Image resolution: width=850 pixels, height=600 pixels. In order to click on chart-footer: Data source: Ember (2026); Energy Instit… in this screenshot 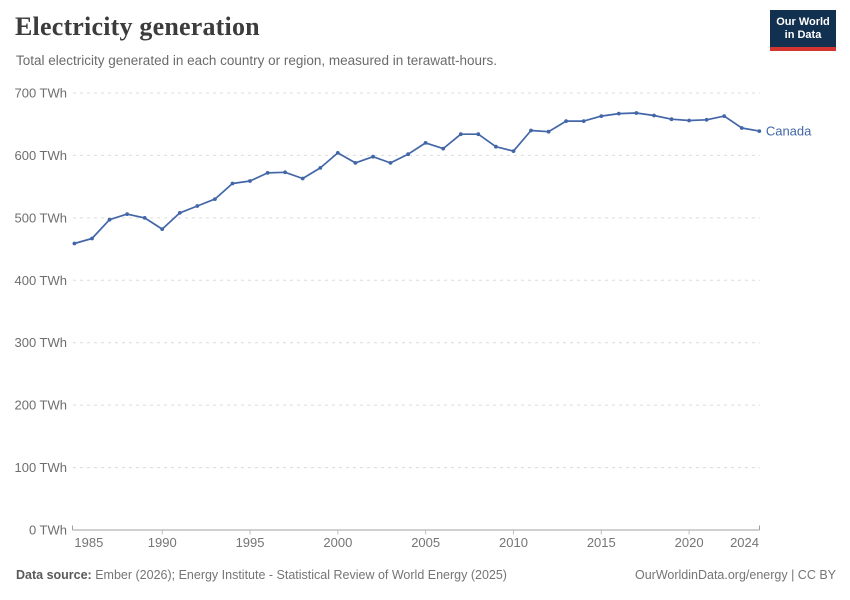, I will do `click(426, 575)`.